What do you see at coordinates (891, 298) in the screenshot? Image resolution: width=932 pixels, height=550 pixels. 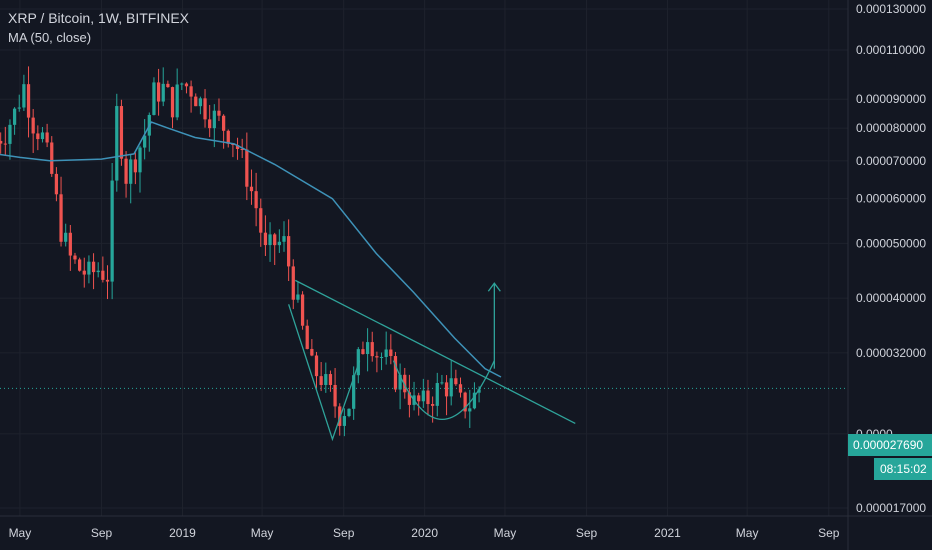 I see `price-tick-label: 0.000040000` at bounding box center [891, 298].